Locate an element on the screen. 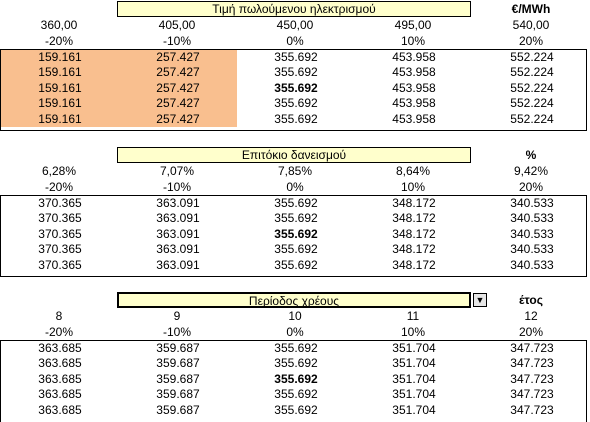 The width and height of the screenshot is (590, 422). header-value: 9 is located at coordinates (177, 316).